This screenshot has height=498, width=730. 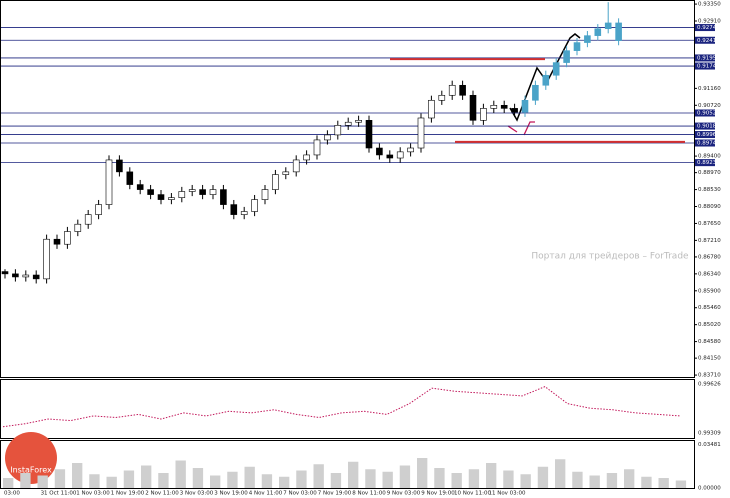 What do you see at coordinates (709, 106) in the screenshot?
I see `y-tick-label: 0.90720` at bounding box center [709, 106].